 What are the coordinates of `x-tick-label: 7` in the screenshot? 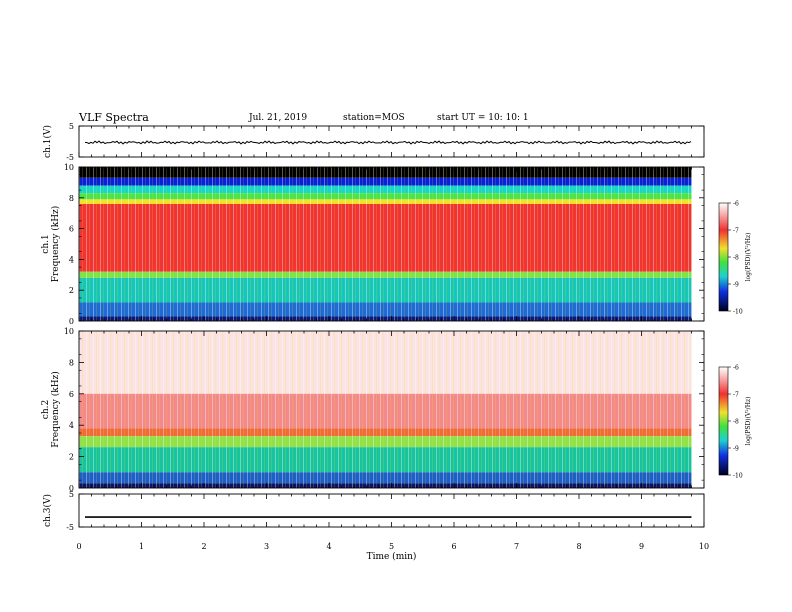 It's located at (516, 546).